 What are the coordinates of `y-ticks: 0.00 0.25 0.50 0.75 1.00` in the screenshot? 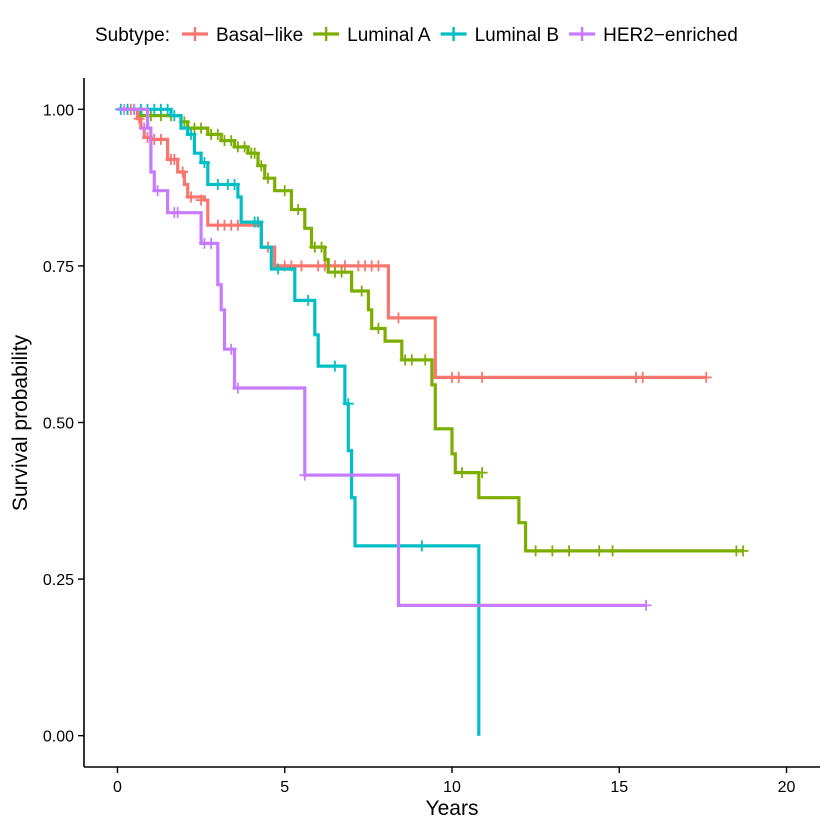 It's located at (63, 424).